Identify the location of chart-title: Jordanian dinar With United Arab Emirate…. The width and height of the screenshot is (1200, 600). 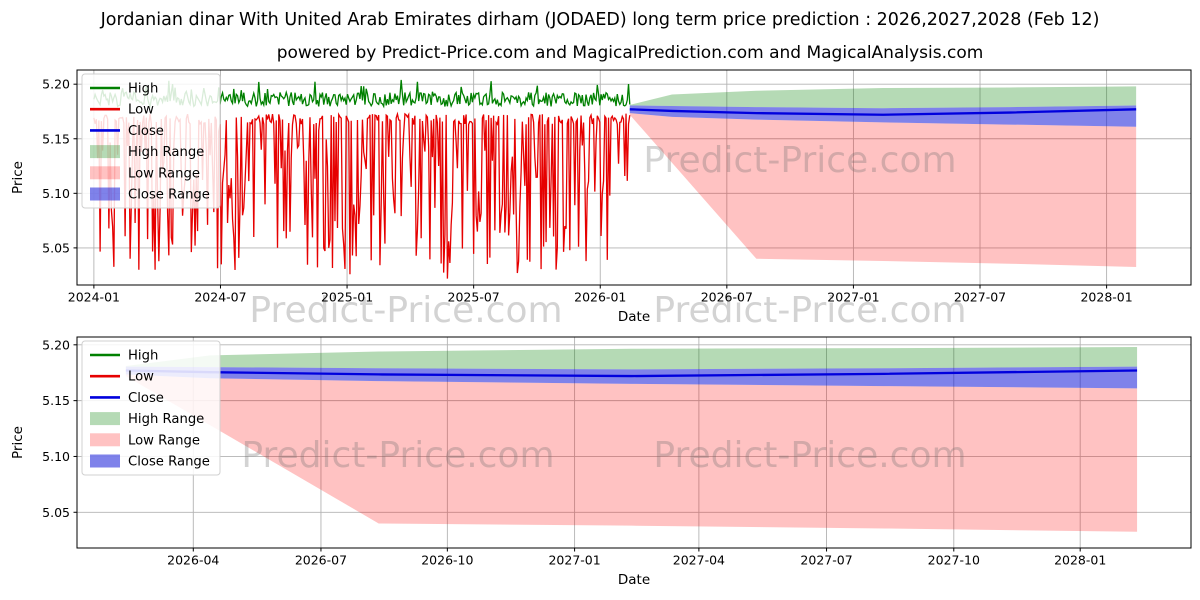
(600, 20).